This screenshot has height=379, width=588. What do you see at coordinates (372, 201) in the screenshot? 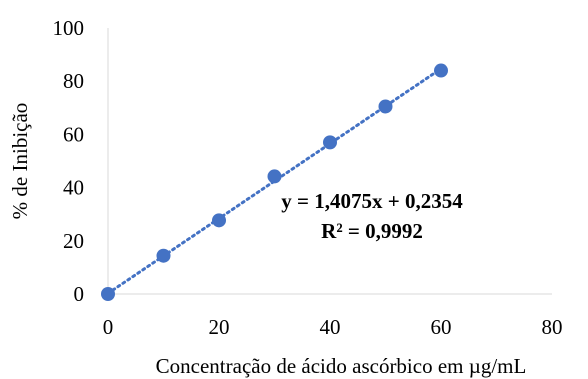
I see `trendline-equation: y = 1,4075x + 0,2354` at bounding box center [372, 201].